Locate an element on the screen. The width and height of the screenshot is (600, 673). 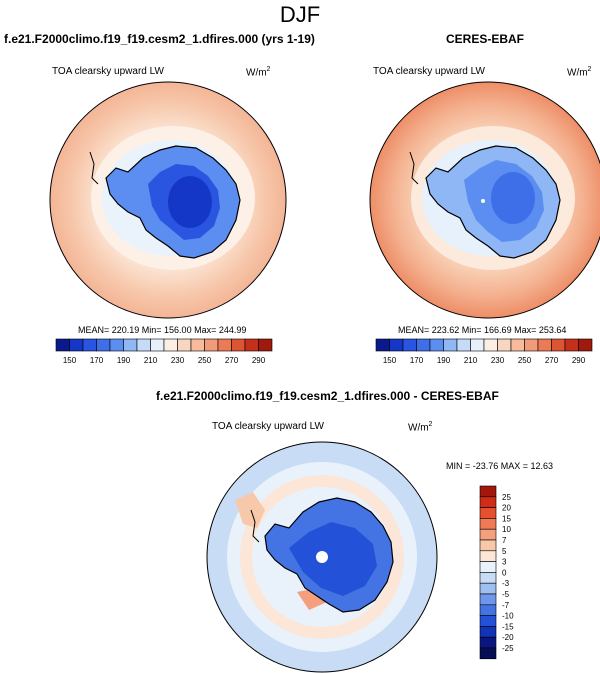
colorbar-obs: 150 170 190 210 230 250 270 290 is located at coordinates (484, 351).